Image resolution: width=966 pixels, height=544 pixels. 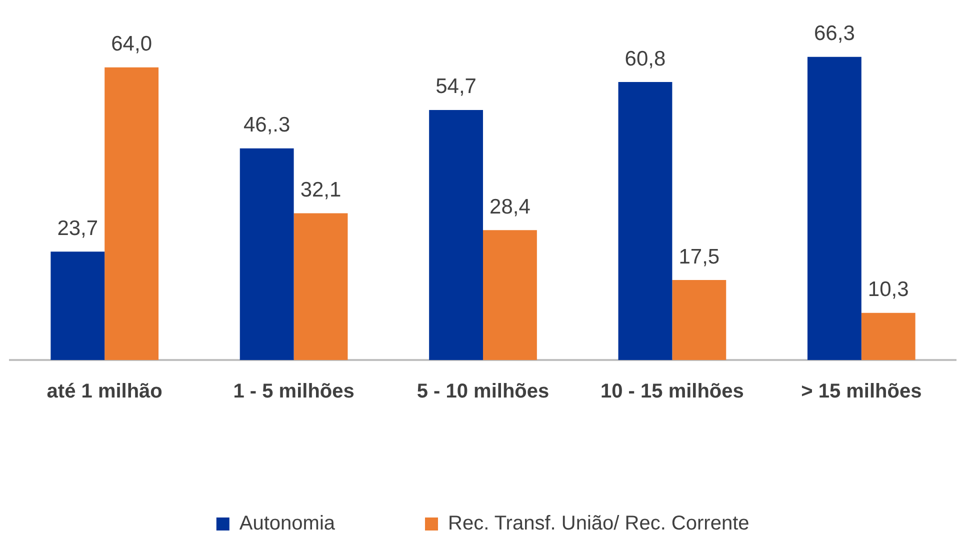 What do you see at coordinates (672, 391) in the screenshot?
I see `x-tick-label: 10 - 15 milhões` at bounding box center [672, 391].